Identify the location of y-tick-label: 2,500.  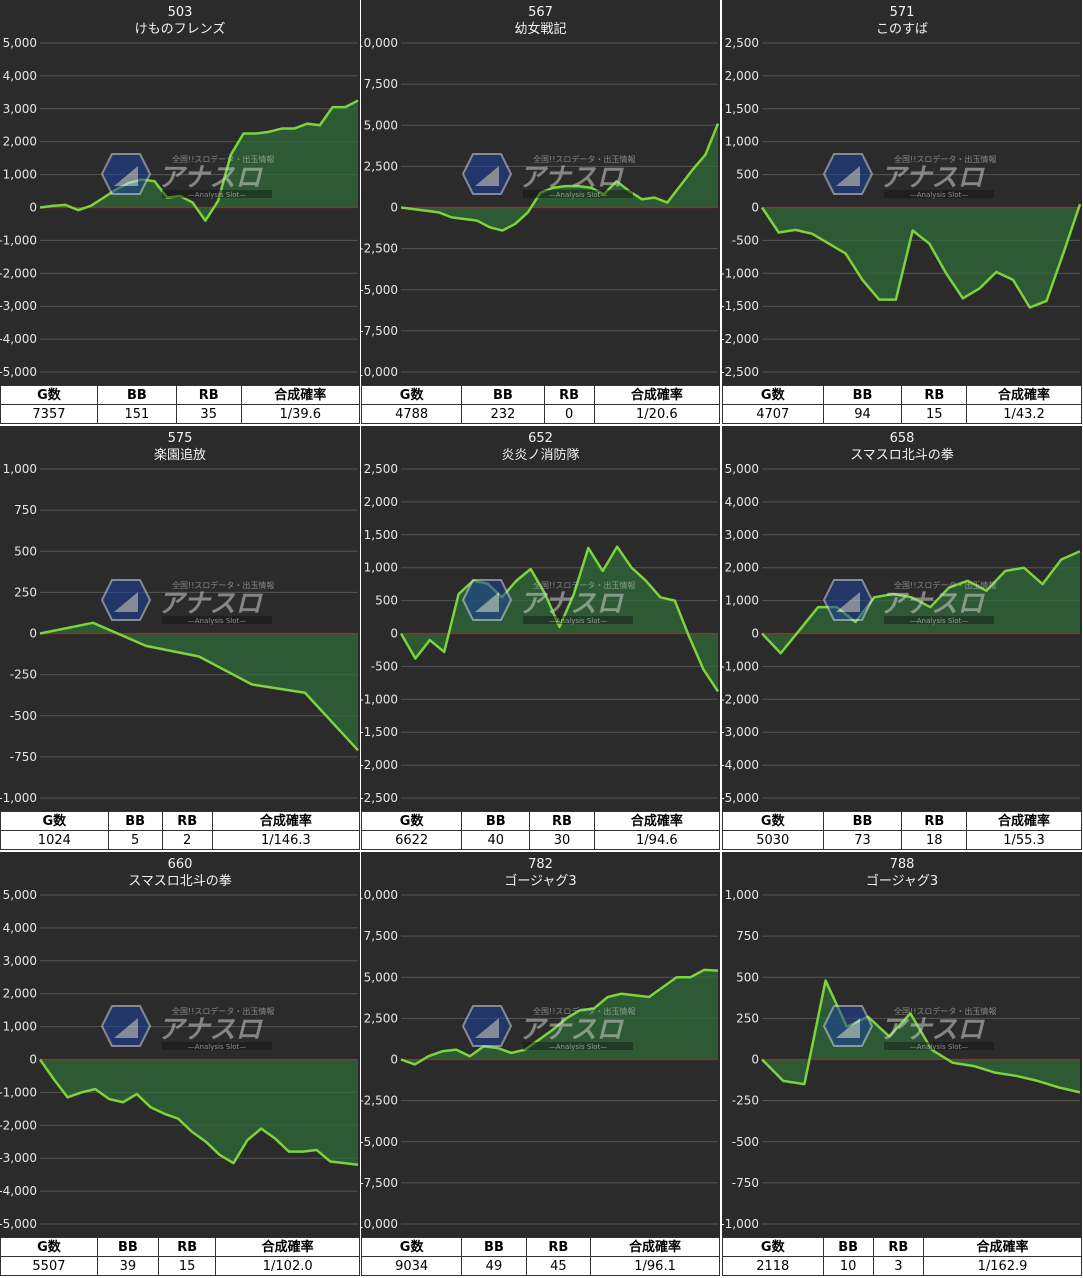
(381, 166).